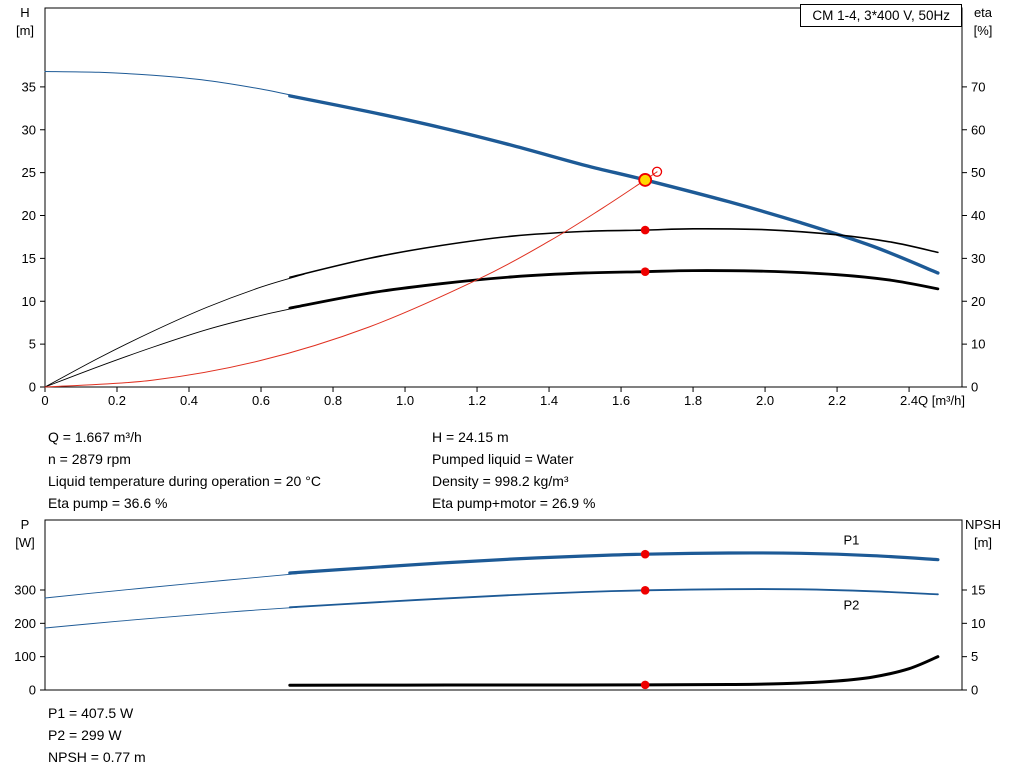 This screenshot has height=781, width=1024. What do you see at coordinates (974, 656) in the screenshot?
I see `y-right-tick-label: 5` at bounding box center [974, 656].